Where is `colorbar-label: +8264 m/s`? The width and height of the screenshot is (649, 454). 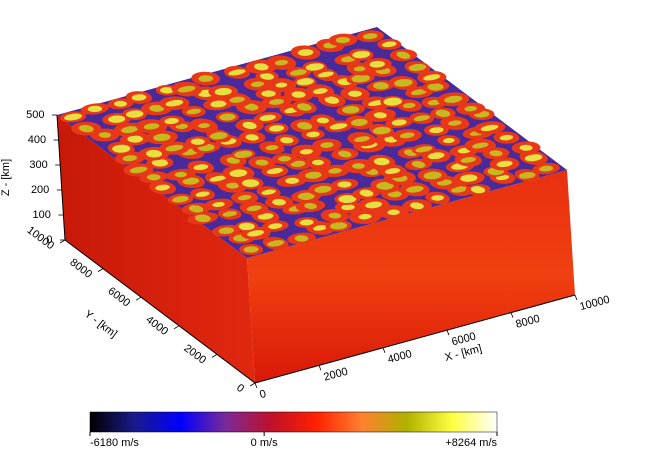
colorbar-label: +8264 m/s is located at coordinates (471, 443).